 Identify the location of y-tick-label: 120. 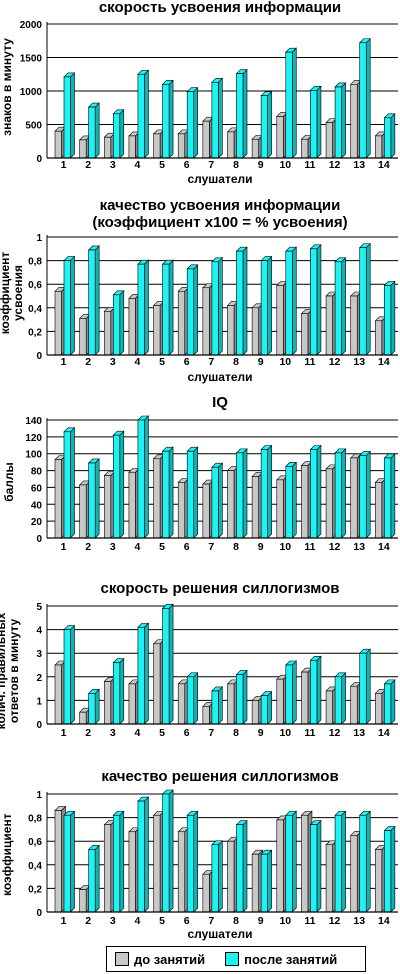
(33, 438).